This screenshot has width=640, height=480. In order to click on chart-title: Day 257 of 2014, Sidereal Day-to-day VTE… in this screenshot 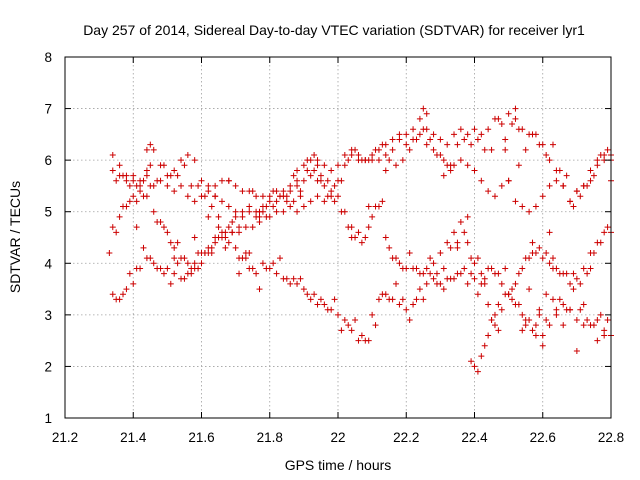, I will do `click(334, 30)`.